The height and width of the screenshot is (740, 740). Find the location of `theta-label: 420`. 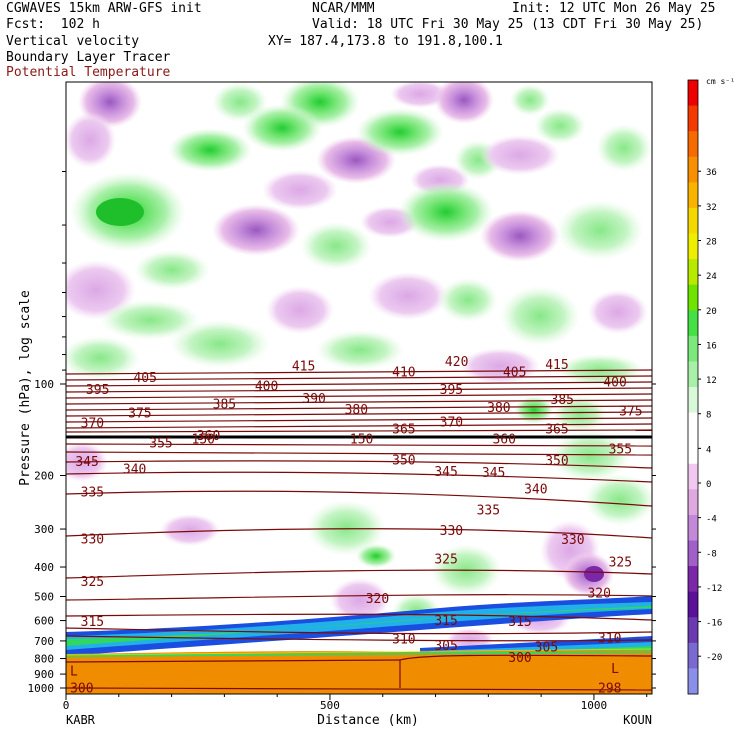

theta-label: 420 is located at coordinates (456, 362).